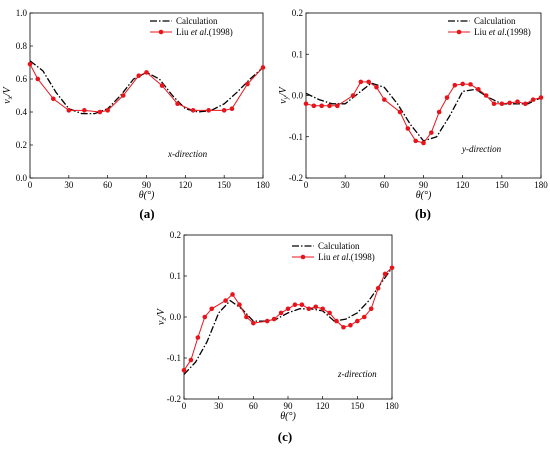 Image resolution: width=550 pixels, height=453 pixels. Describe the element at coordinates (284, 94) in the screenshot. I see `y-axis-label: vy/V` at that location.